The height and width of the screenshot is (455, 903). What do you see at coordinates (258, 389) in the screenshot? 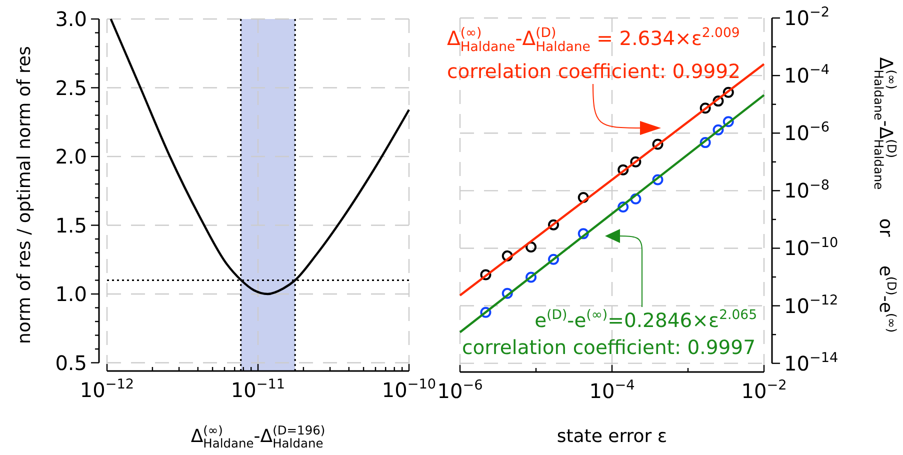
I see `x-tick-label: 10$^{−11}$` at bounding box center [258, 389].